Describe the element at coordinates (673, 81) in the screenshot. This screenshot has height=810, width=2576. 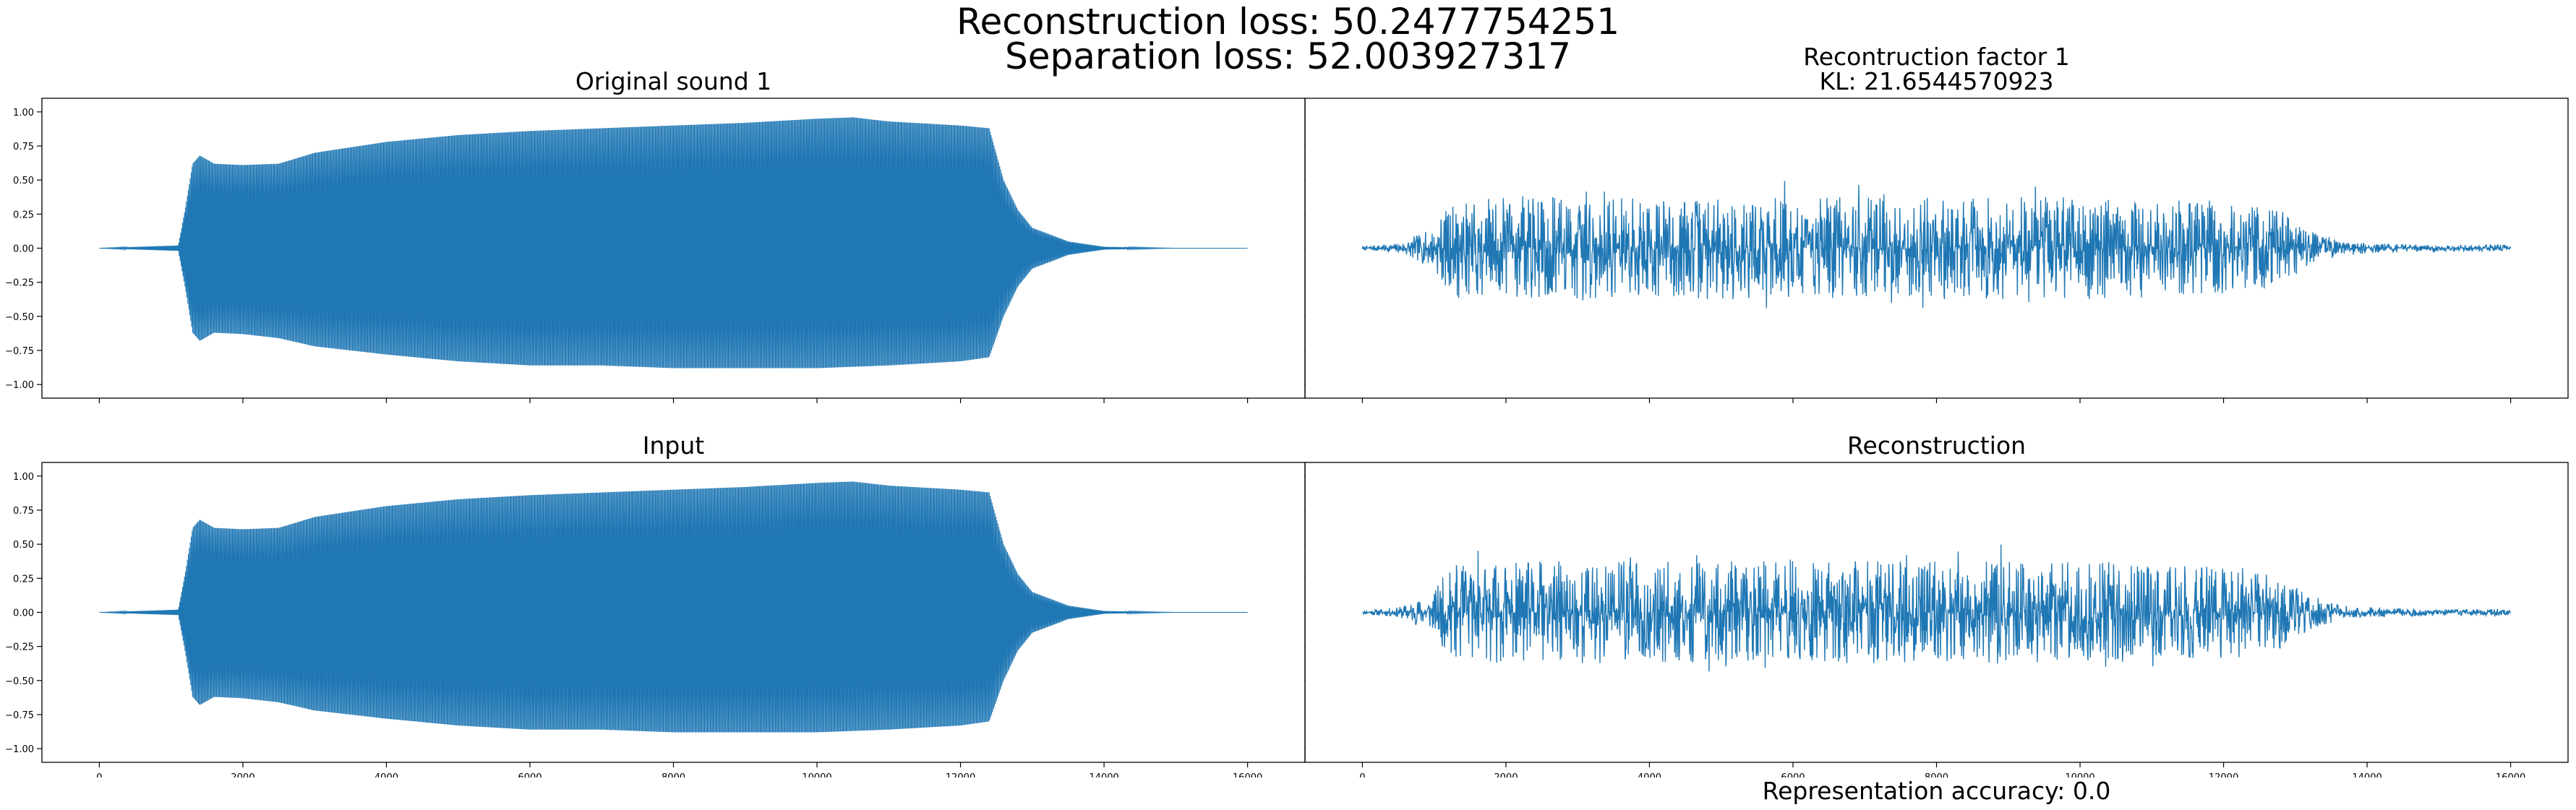
I see `axes-title-original: Original sound 1` at that location.